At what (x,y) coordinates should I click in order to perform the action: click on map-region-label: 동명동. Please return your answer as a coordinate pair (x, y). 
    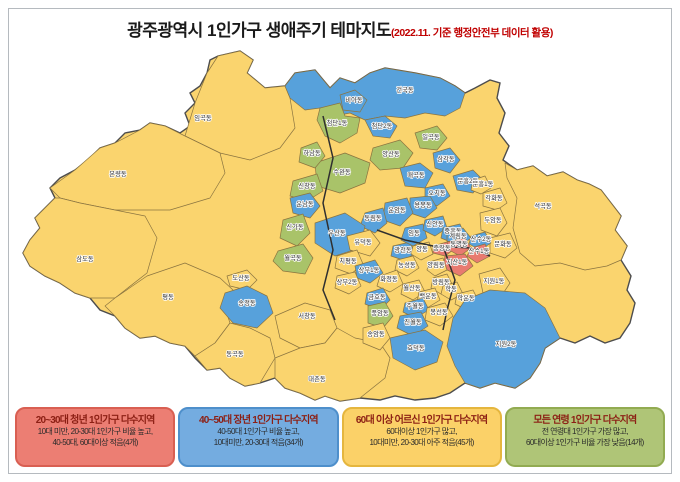
    Looking at the image, I should click on (459, 243).